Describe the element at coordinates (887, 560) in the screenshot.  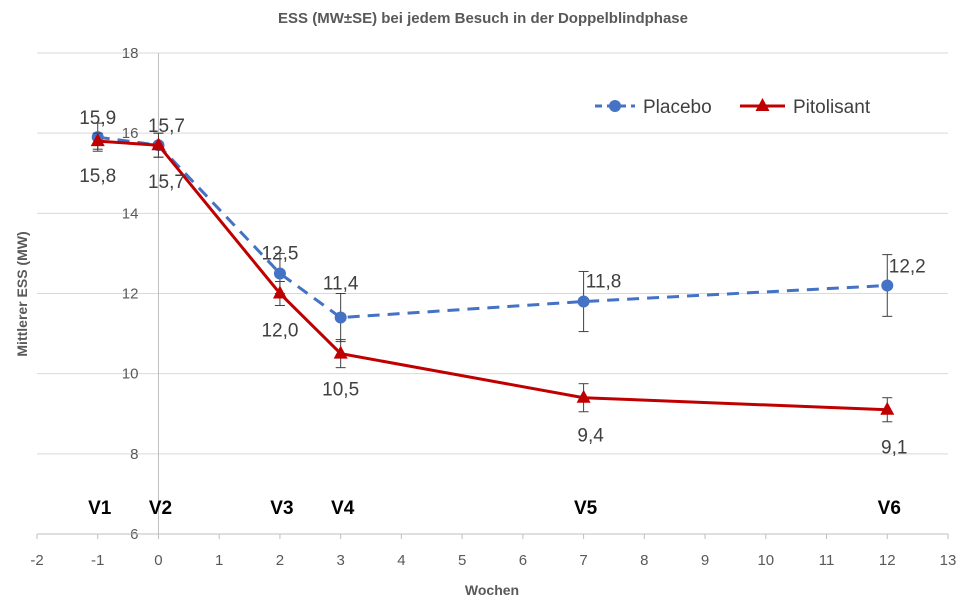
I see `x-tick-label: 12` at that location.